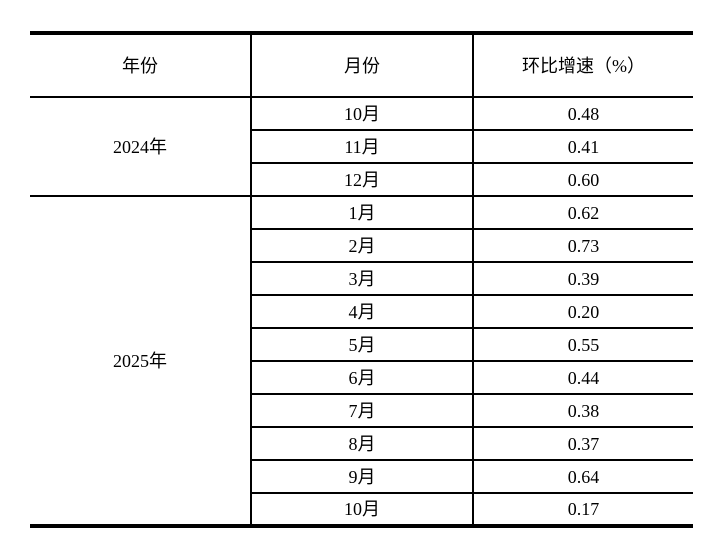  What do you see at coordinates (582, 411) in the screenshot?
I see `rate-cell: 0.38` at bounding box center [582, 411].